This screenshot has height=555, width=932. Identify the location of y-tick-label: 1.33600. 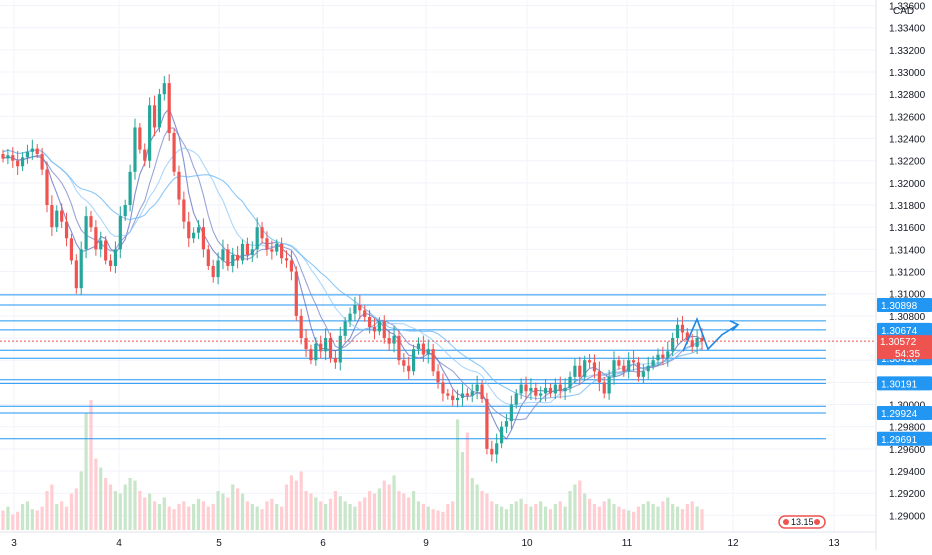
(907, 7).